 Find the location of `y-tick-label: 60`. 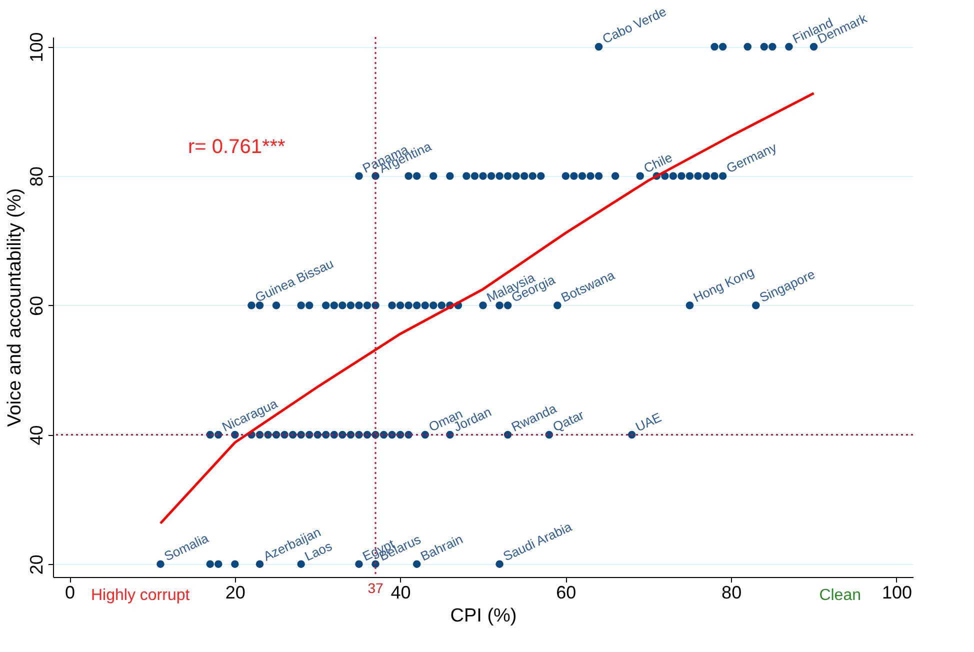

y-tick-label: 60 is located at coordinates (36, 306).